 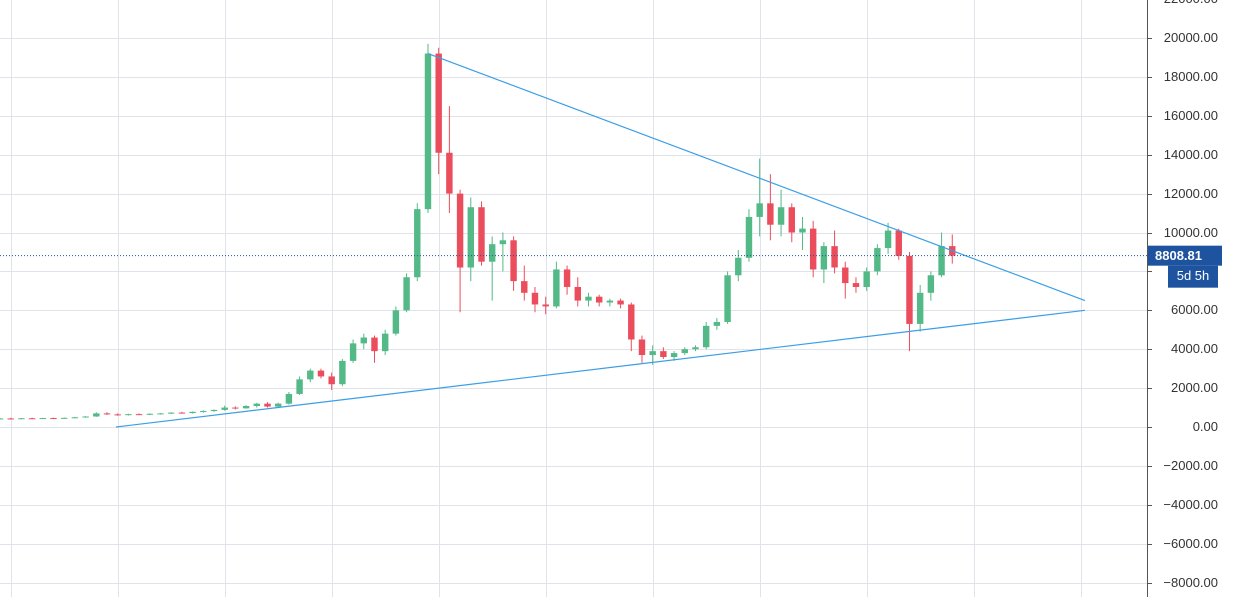 I want to click on countdown-label: 5d 5h, so click(x=1193, y=275).